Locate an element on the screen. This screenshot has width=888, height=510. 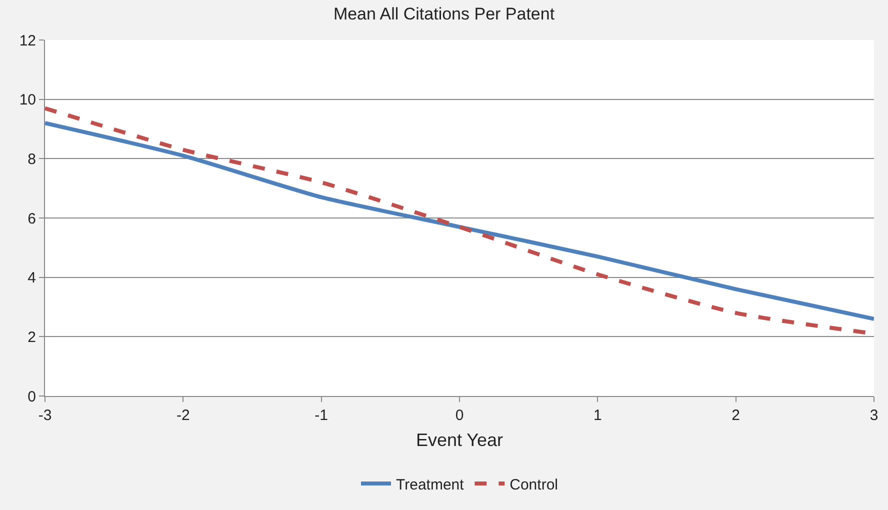
x-tick-label: -3 is located at coordinates (45, 415).